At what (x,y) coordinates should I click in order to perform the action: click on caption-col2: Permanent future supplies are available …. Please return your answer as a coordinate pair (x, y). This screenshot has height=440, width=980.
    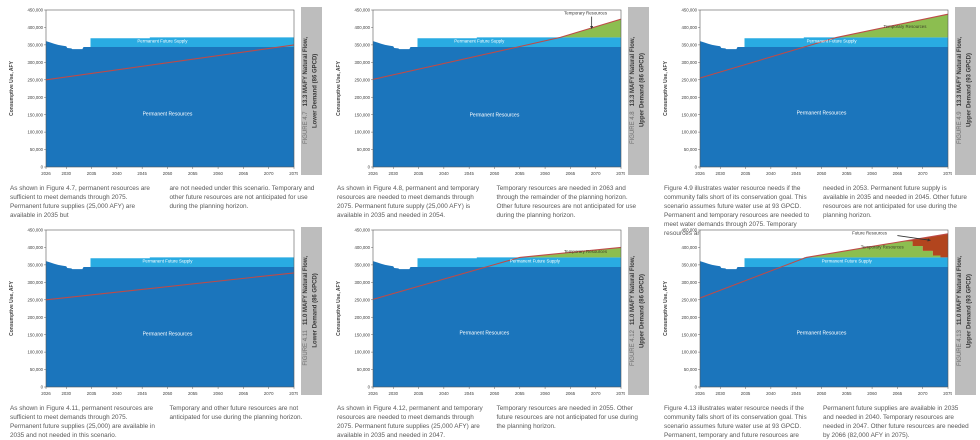
    Looking at the image, I should click on (896, 422).